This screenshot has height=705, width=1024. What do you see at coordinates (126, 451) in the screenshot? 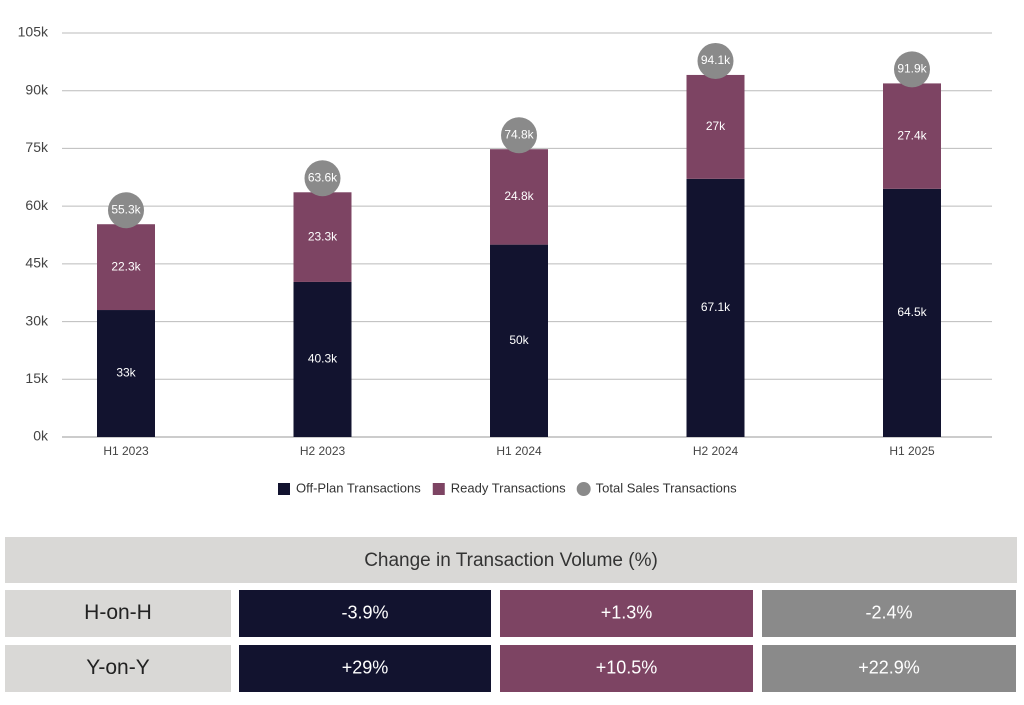
I see `x-tick-label: H1 2023` at bounding box center [126, 451].